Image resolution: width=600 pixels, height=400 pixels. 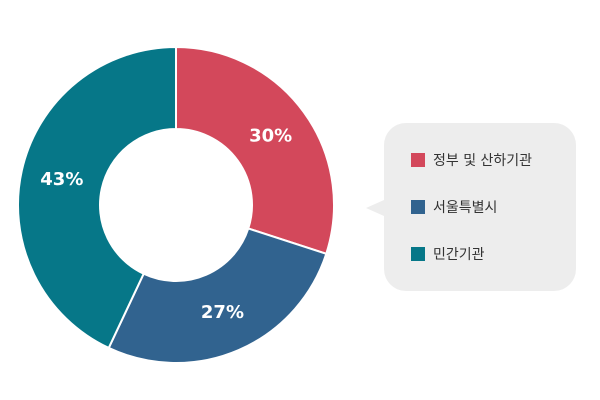 I want to click on legend-label-private: 민간기관, so click(x=459, y=255).